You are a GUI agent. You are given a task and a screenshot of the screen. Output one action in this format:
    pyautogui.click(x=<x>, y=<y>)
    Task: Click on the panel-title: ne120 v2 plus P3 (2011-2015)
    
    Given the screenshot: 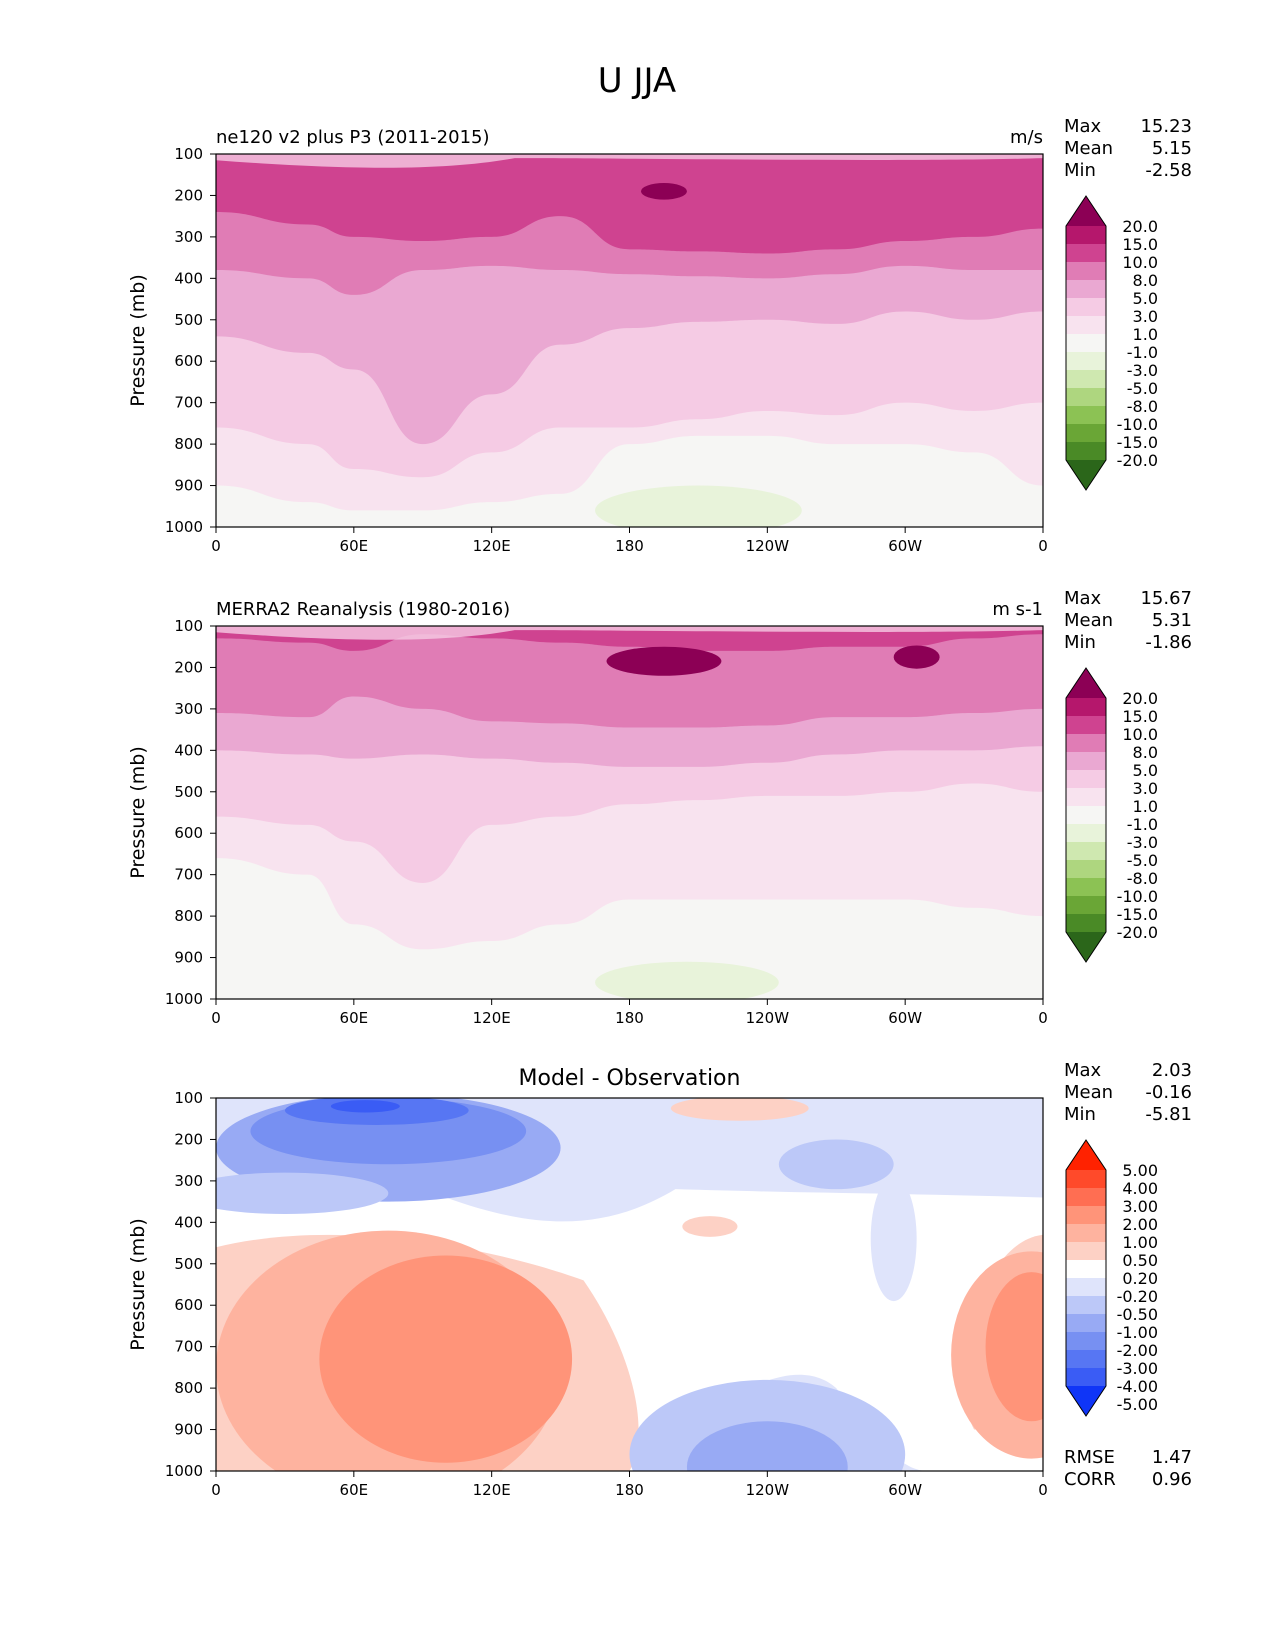 What is the action you would take?
    pyautogui.click(x=353, y=137)
    